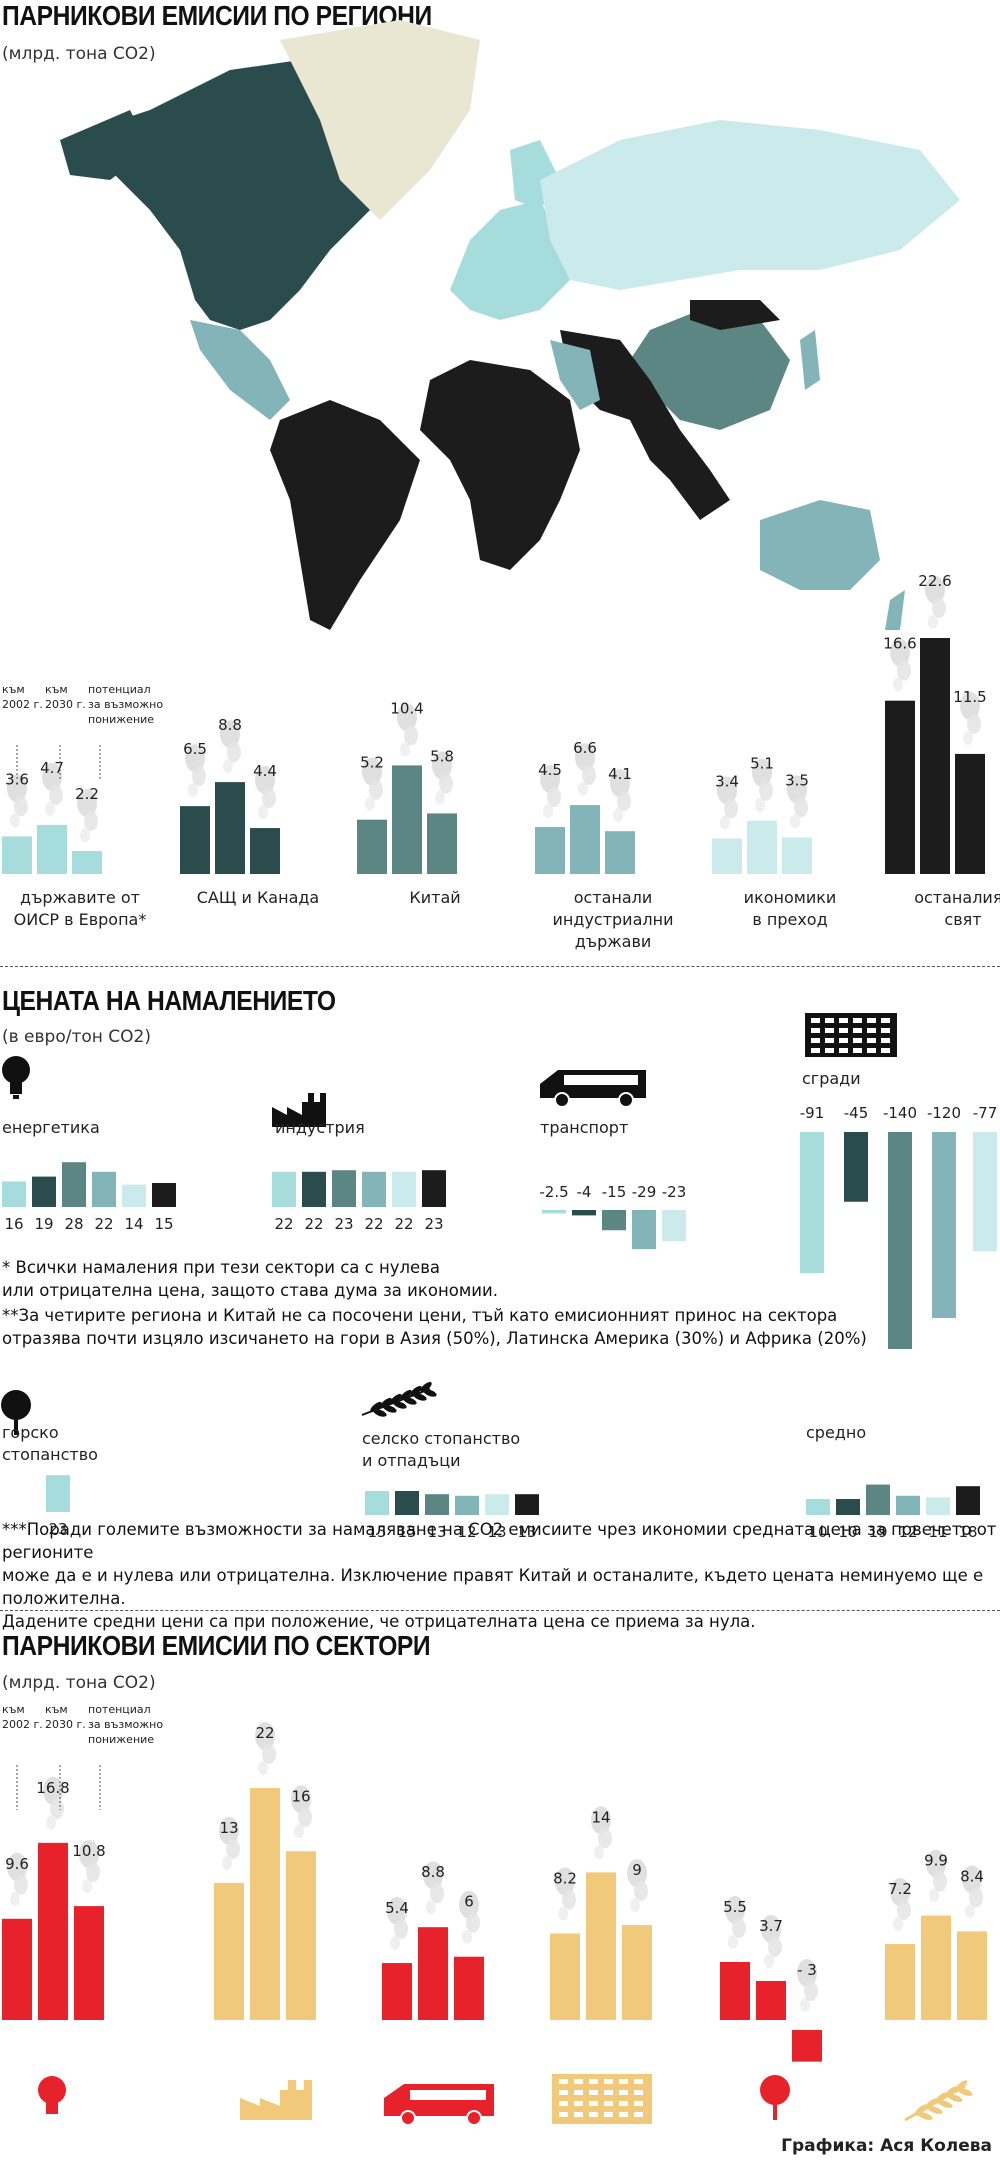 The width and height of the screenshot is (1000, 2163). What do you see at coordinates (469, 1902) in the screenshot?
I see `sector-value-2-2: 6` at bounding box center [469, 1902].